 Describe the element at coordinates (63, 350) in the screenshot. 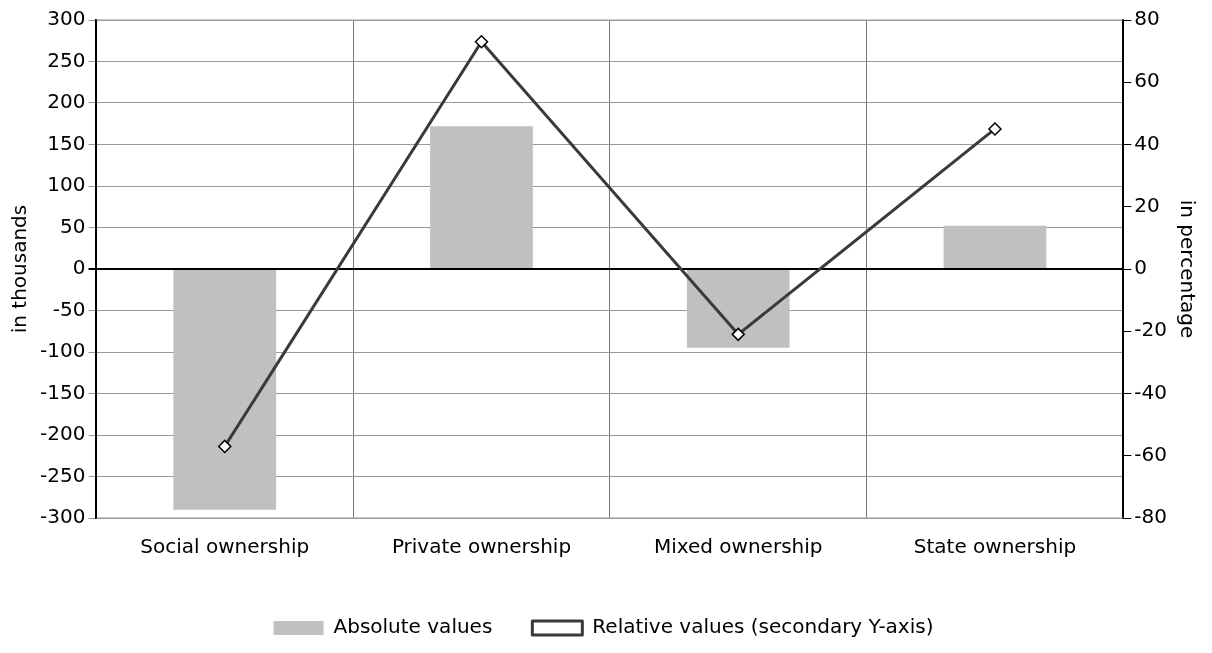

I see `y-tick-label: -100` at that location.